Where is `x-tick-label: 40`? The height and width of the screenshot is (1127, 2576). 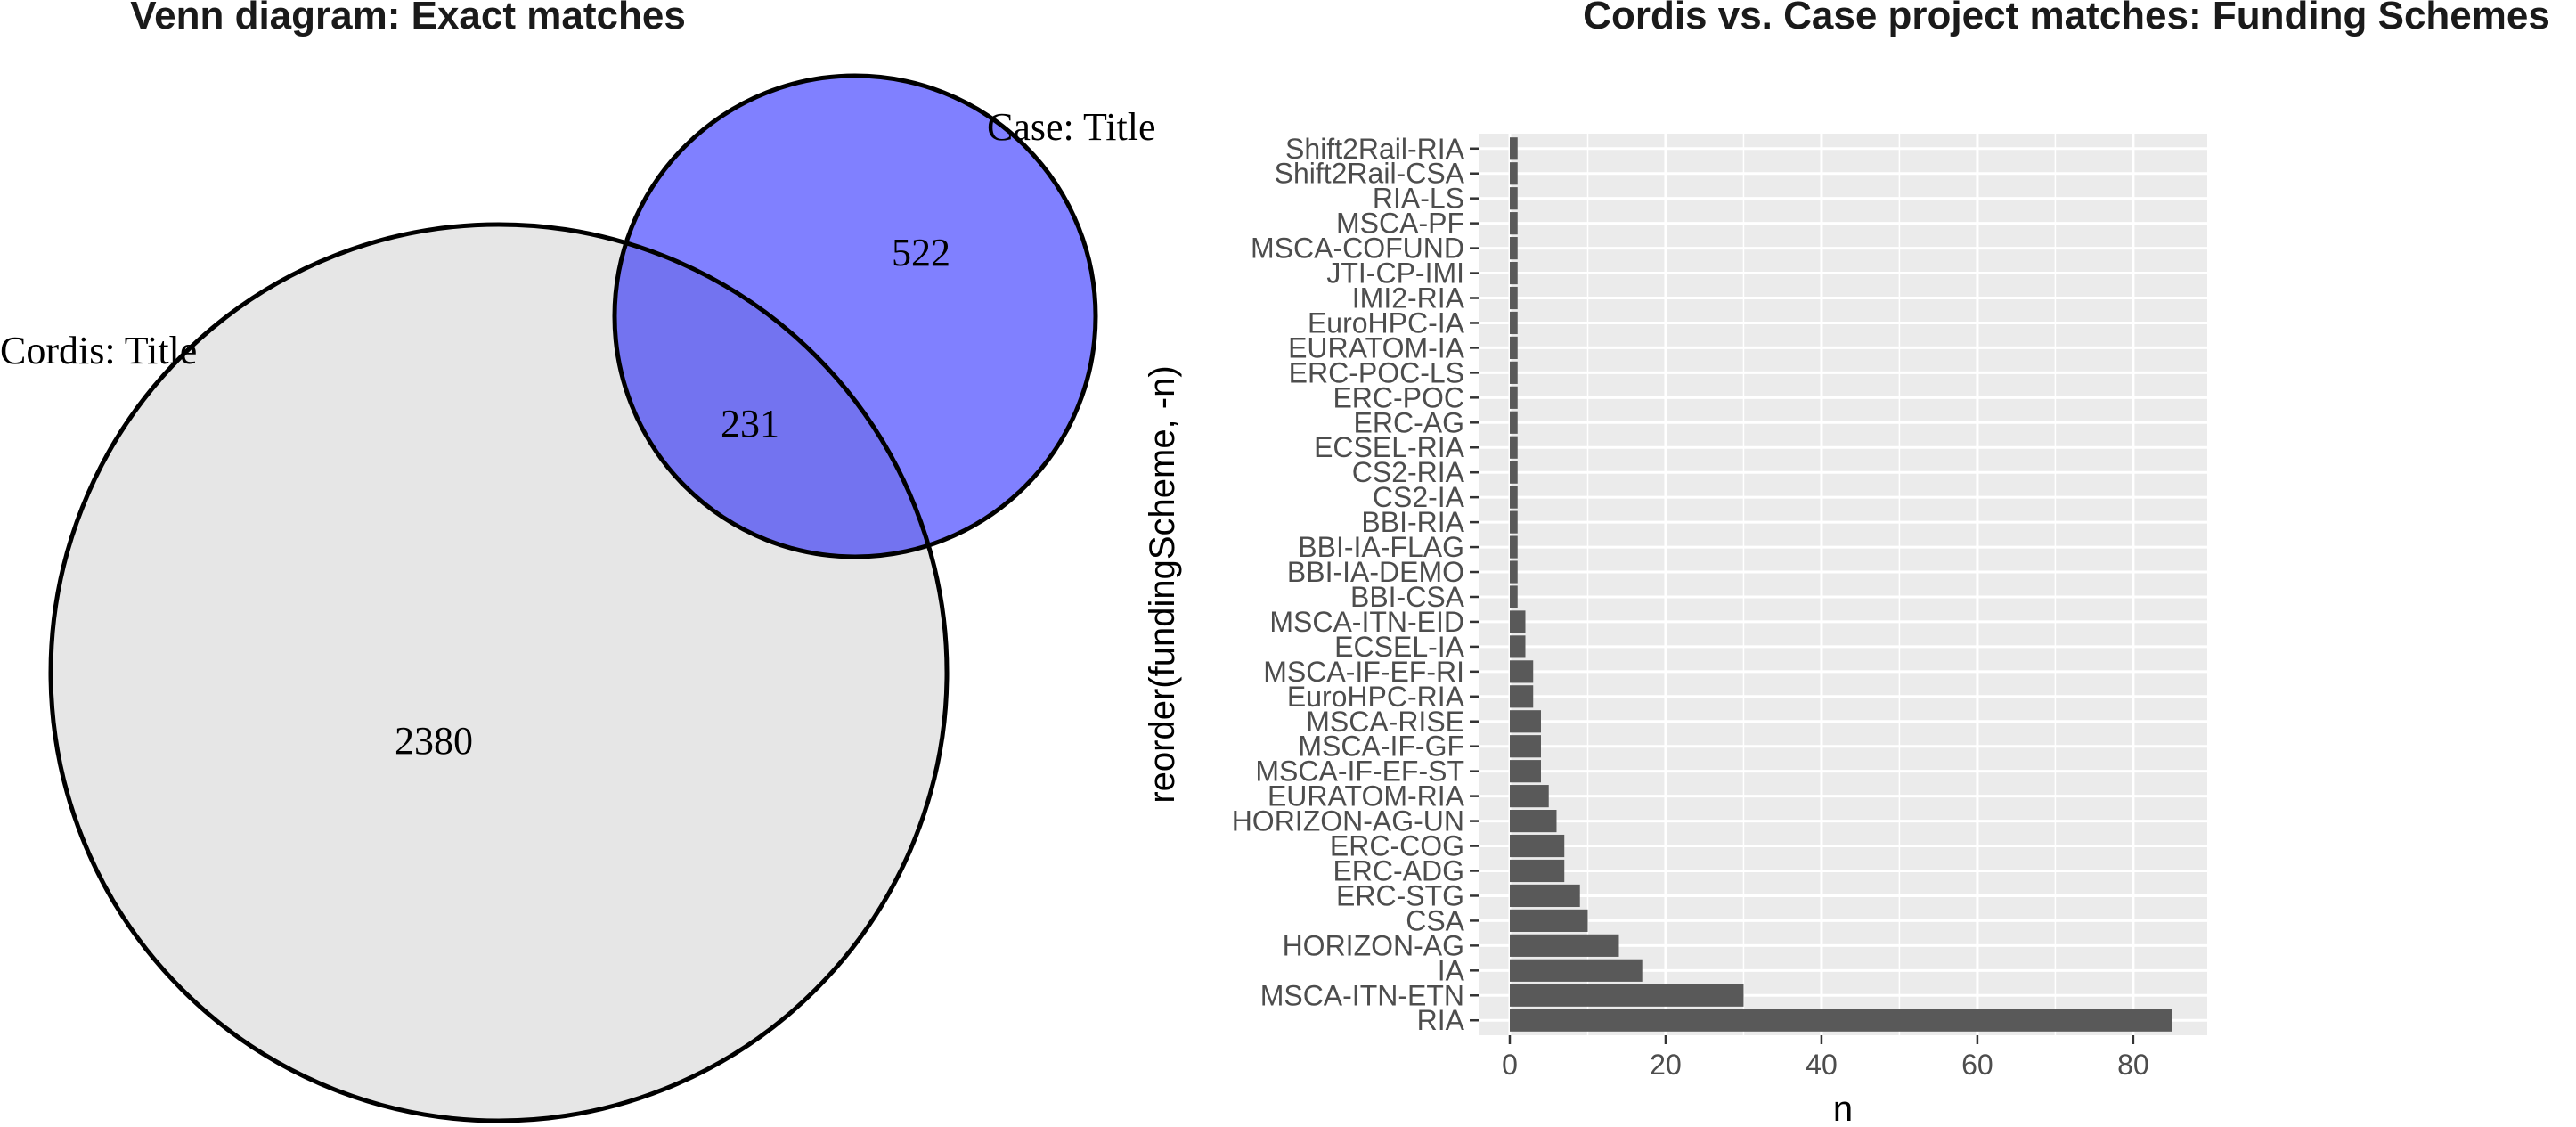
x-tick-label: 40 is located at coordinates (1822, 1065).